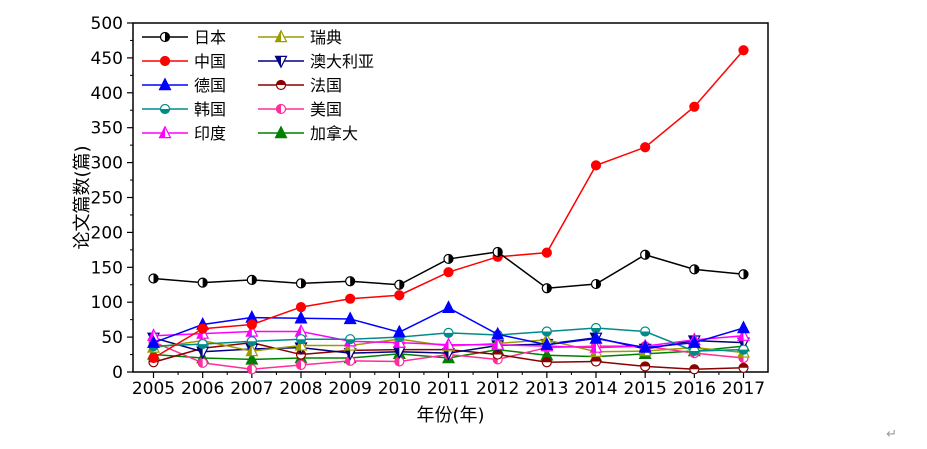 The width and height of the screenshot is (927, 449). Describe the element at coordinates (210, 109) in the screenshot. I see `legend-label: 韩国` at that location.